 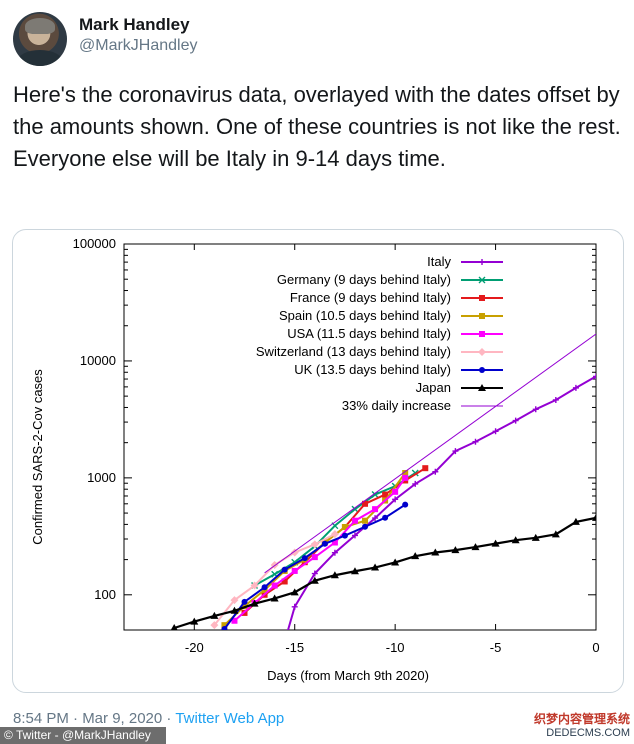 What do you see at coordinates (595, 647) in the screenshot?
I see `x-tick-label: 0` at bounding box center [595, 647].